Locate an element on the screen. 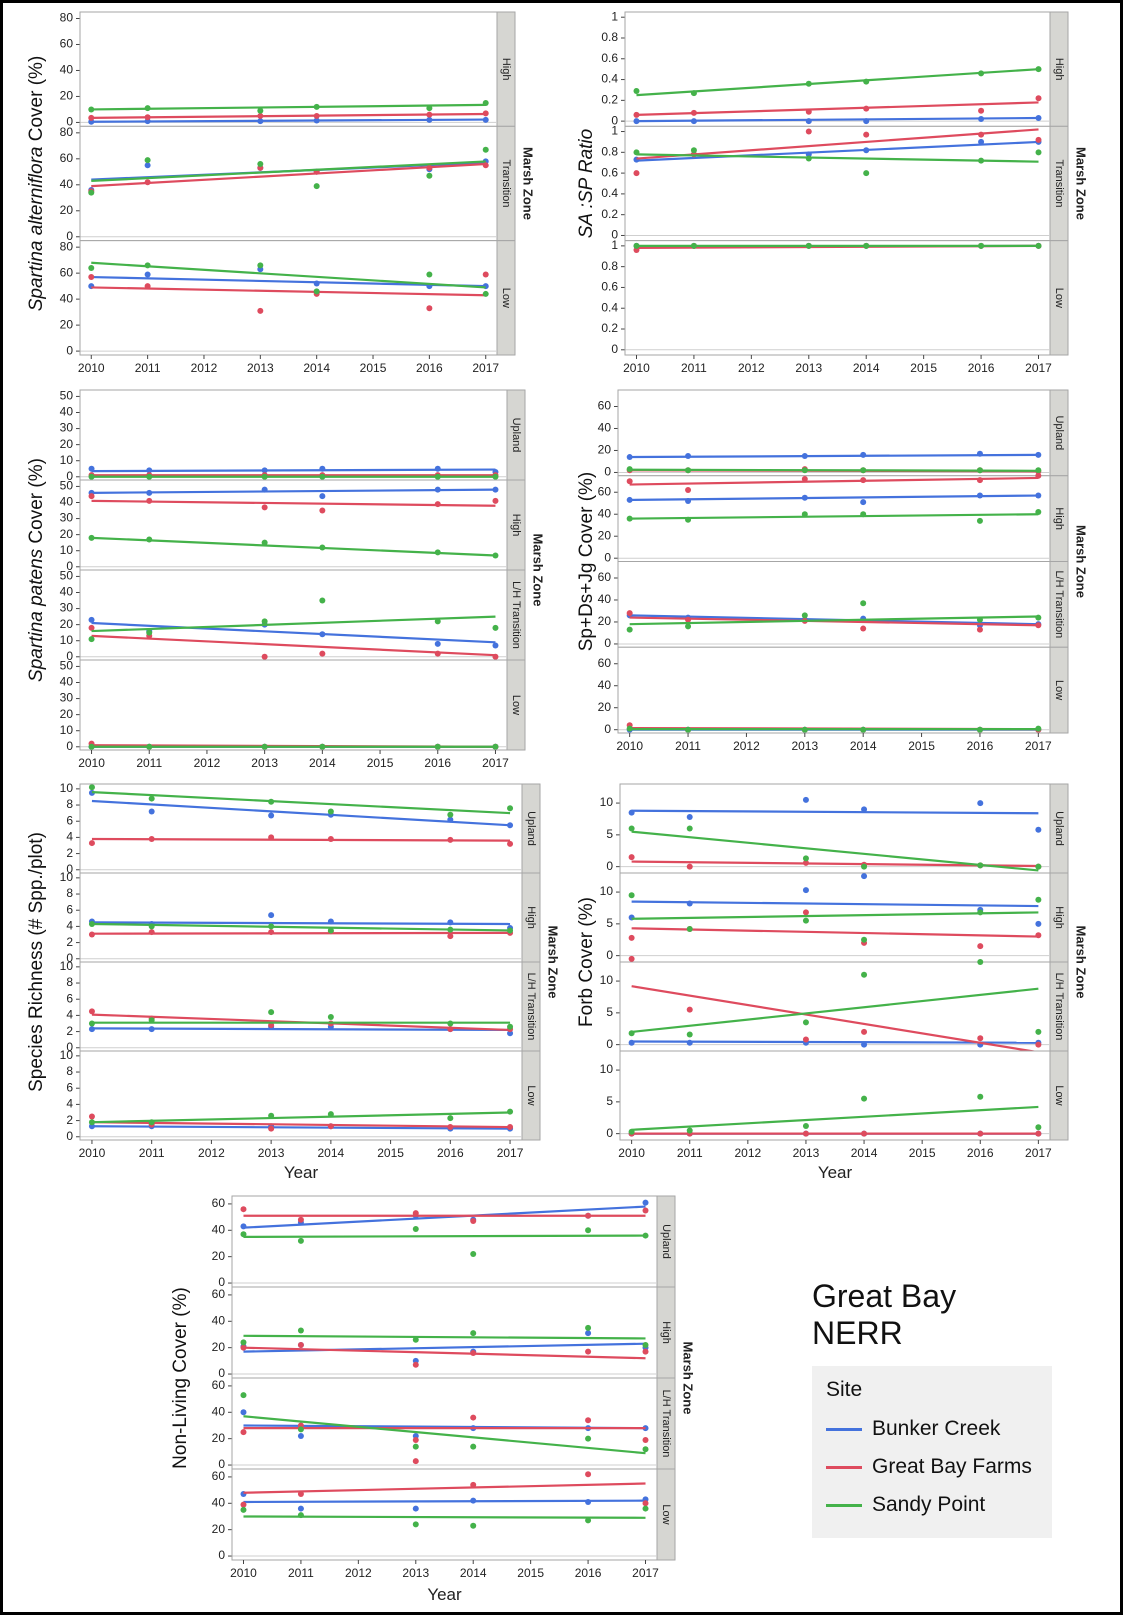 Image resolution: width=1123 pixels, height=1615 pixels. zone-label: Low is located at coordinates (531, 1095).